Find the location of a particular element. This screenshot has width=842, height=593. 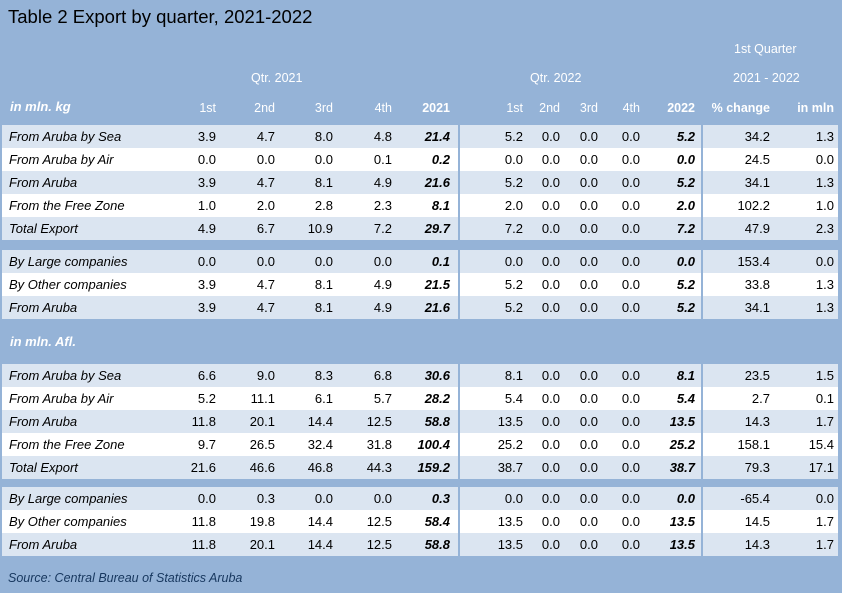

row-label: From Aruba by Air is located at coordinates (61, 159).